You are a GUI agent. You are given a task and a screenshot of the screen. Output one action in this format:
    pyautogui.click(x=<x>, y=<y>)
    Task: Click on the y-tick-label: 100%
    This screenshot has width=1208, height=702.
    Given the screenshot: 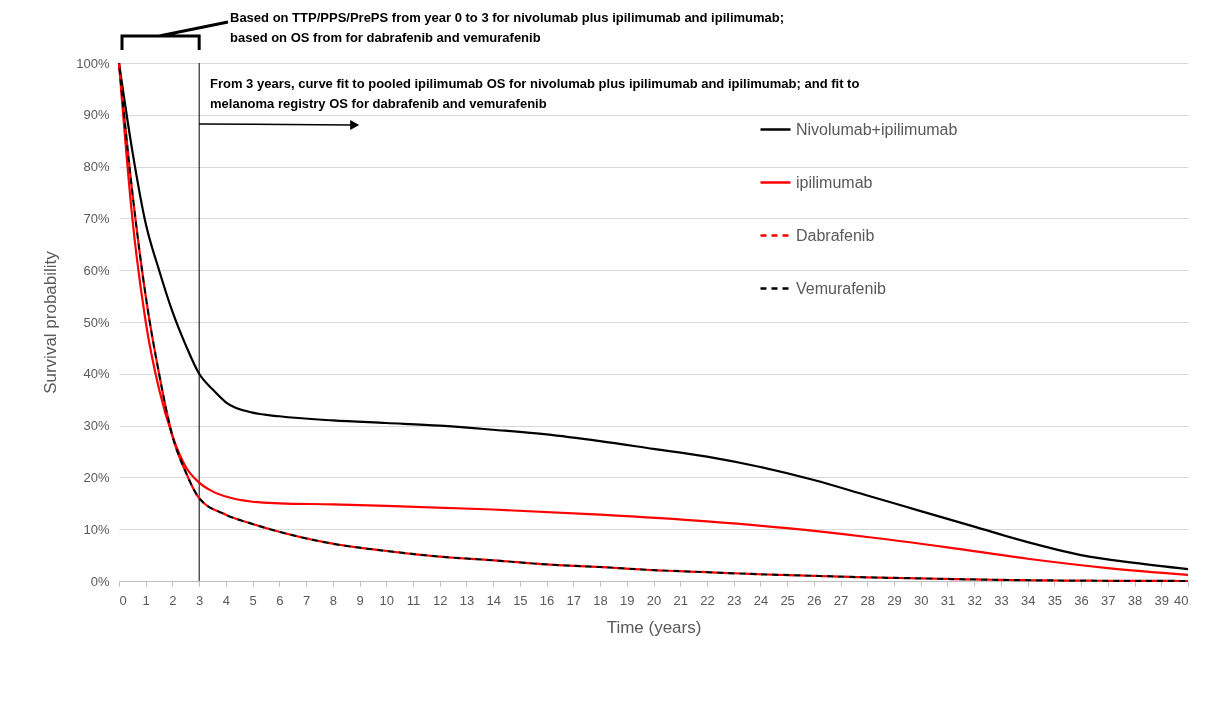 What is the action you would take?
    pyautogui.click(x=93, y=63)
    